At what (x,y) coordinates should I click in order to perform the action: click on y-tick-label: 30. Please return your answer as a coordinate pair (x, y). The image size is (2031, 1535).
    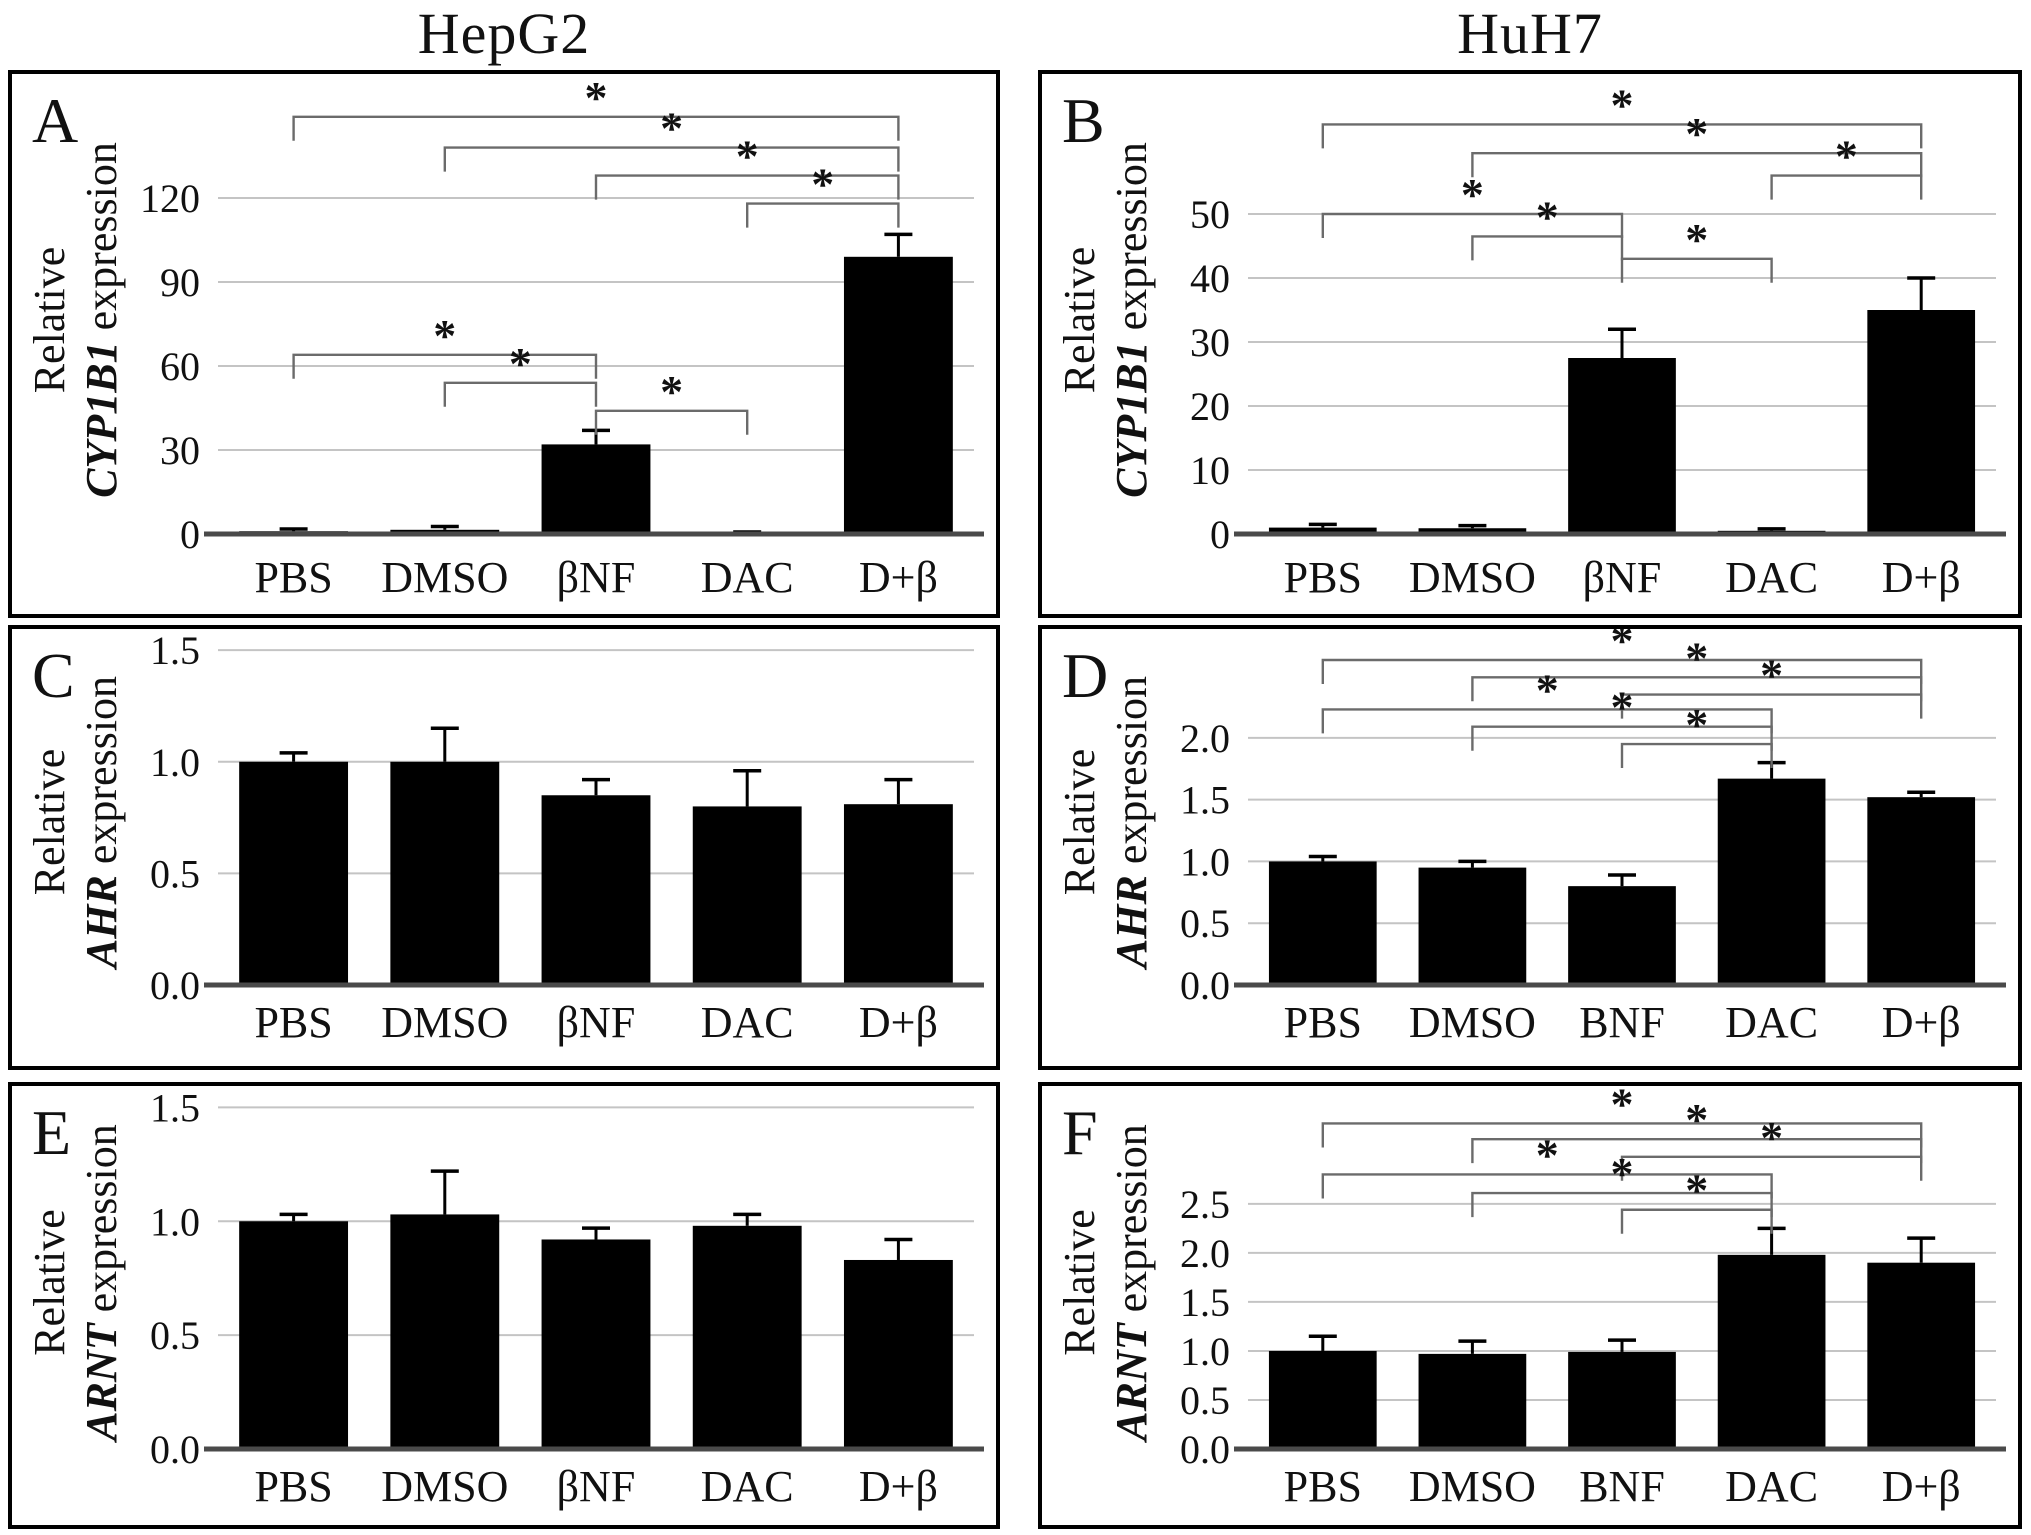
    Looking at the image, I should click on (1210, 342).